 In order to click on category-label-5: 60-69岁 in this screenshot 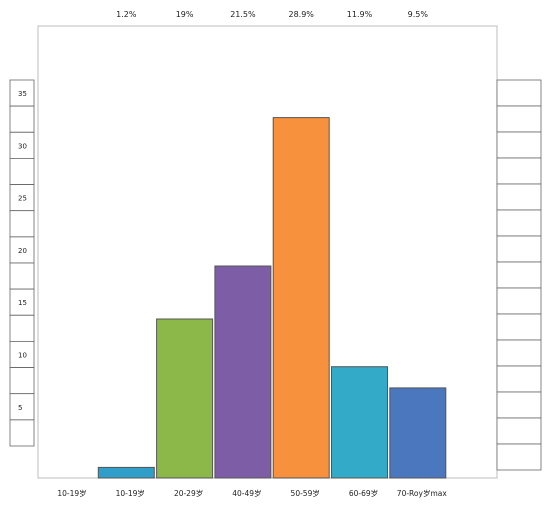, I will do `click(363, 493)`.